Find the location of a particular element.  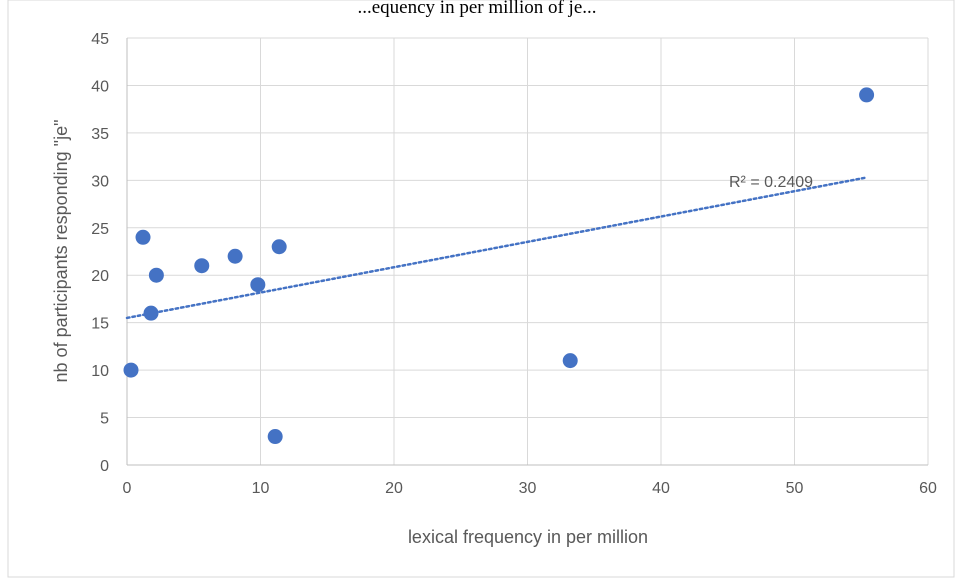

y-tick-label-35: 35 is located at coordinates (100, 134).